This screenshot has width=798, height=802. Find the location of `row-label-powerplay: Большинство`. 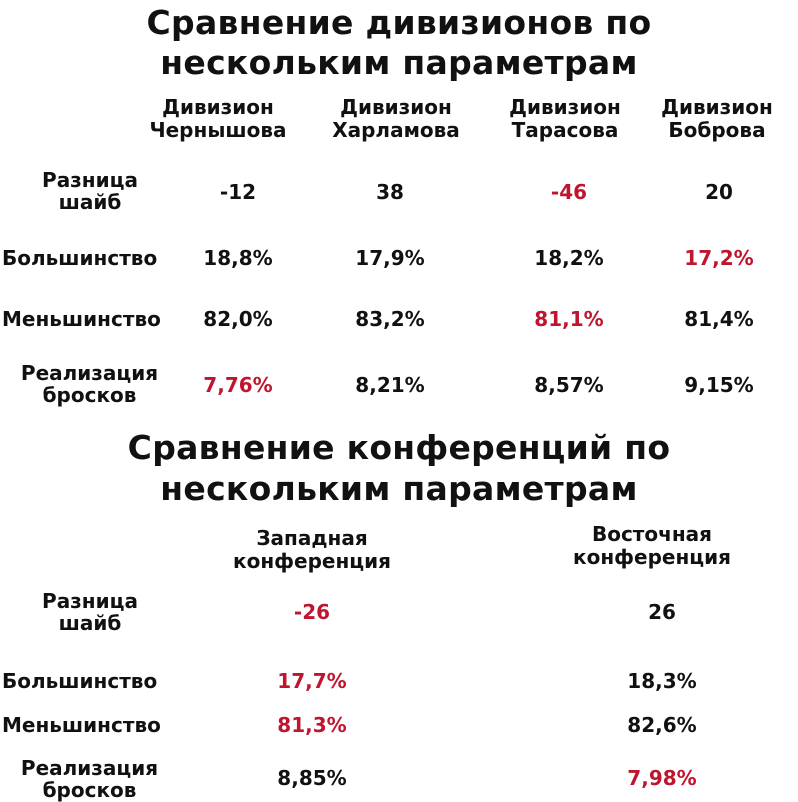

row-label-powerplay: Большинство is located at coordinates (80, 258).